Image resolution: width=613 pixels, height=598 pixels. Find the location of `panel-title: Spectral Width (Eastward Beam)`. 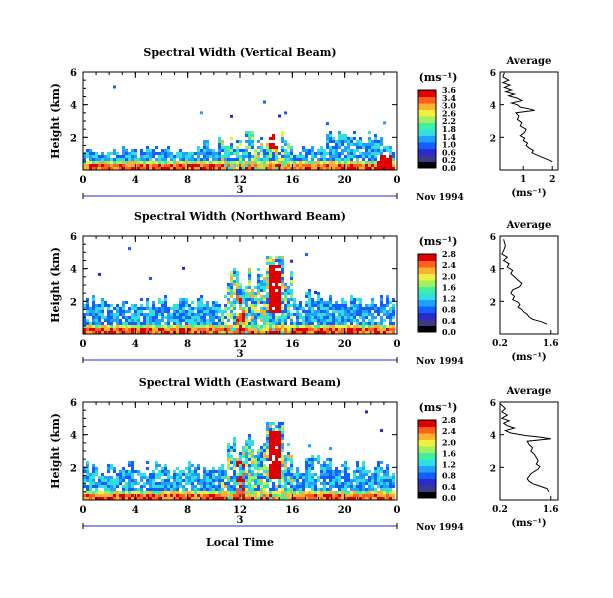

panel-title: Spectral Width (Eastward Beam) is located at coordinates (240, 382).